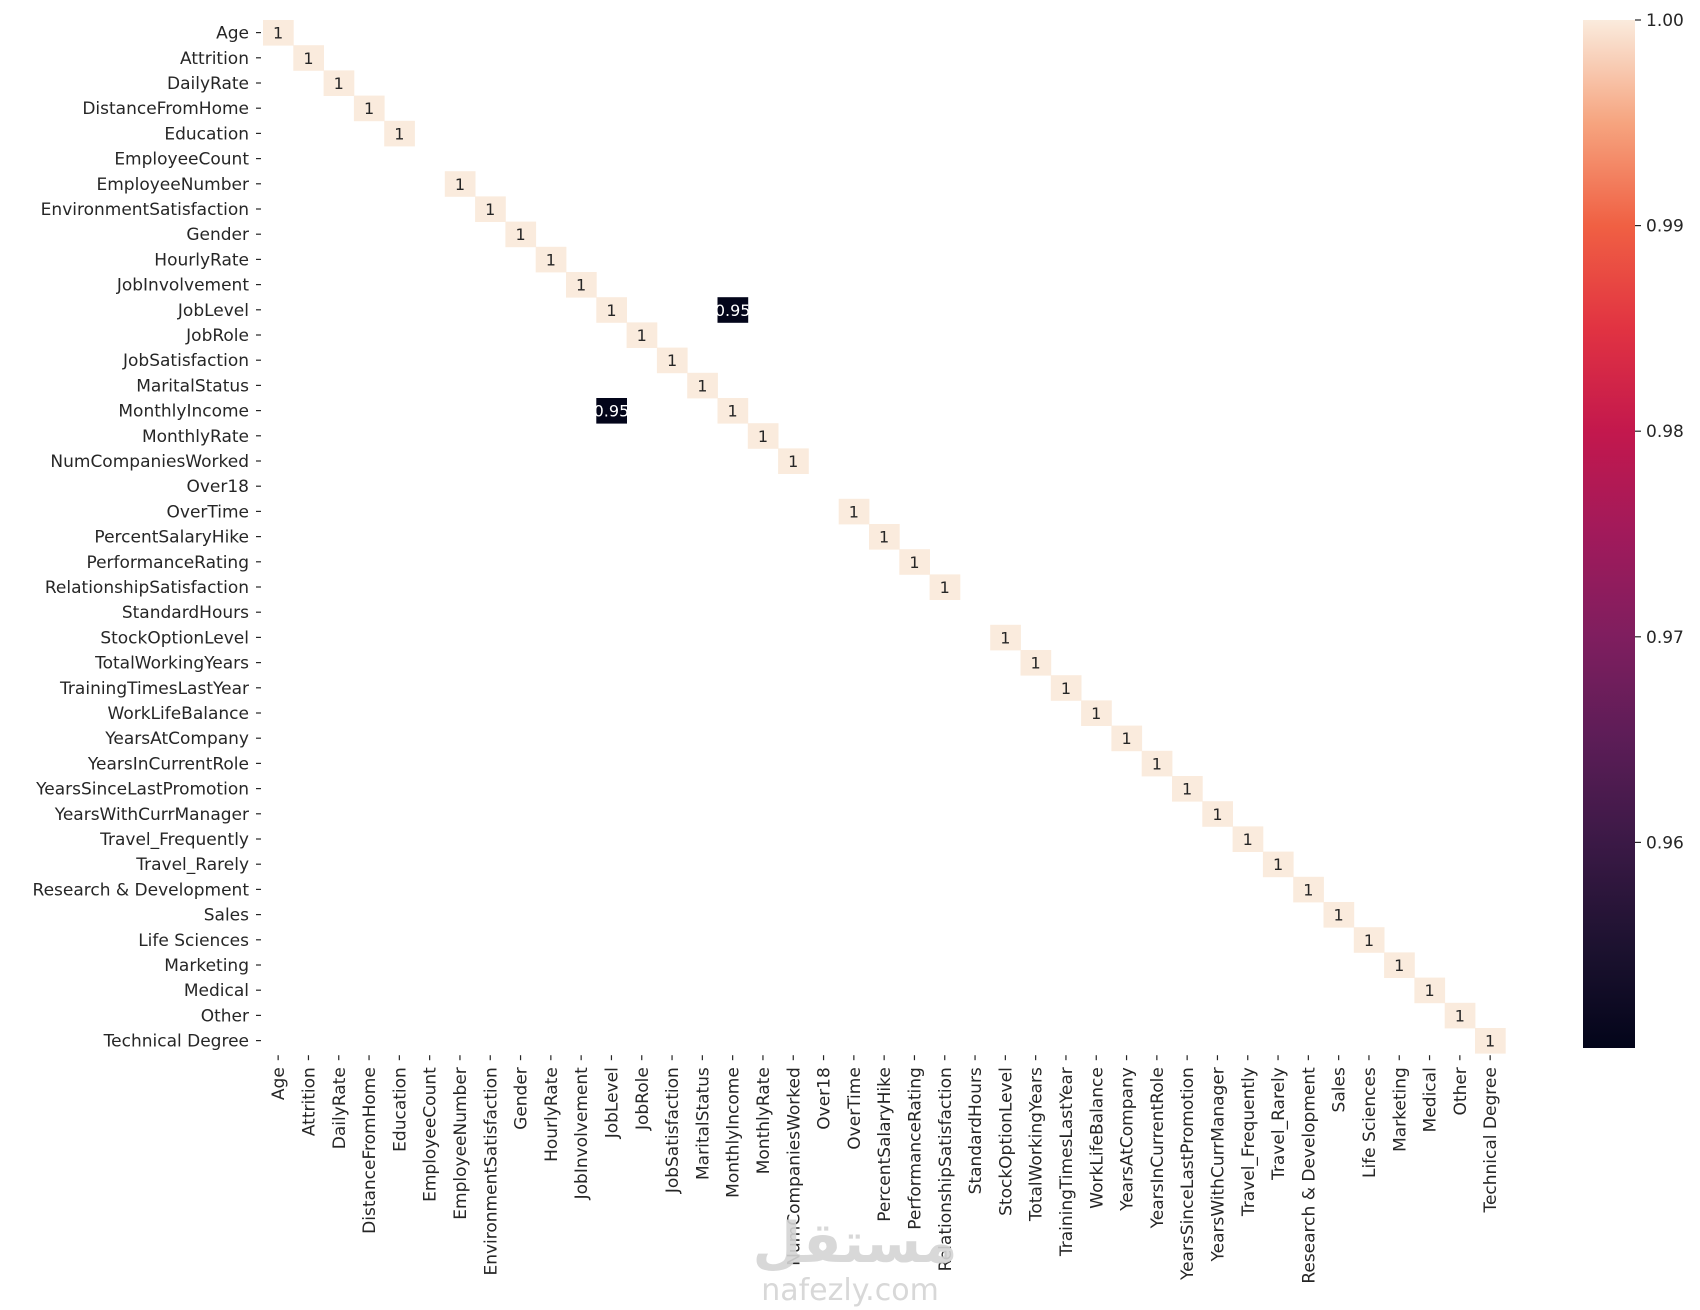  I want to click on cell-medical-medical-label: 1, so click(1429, 990).